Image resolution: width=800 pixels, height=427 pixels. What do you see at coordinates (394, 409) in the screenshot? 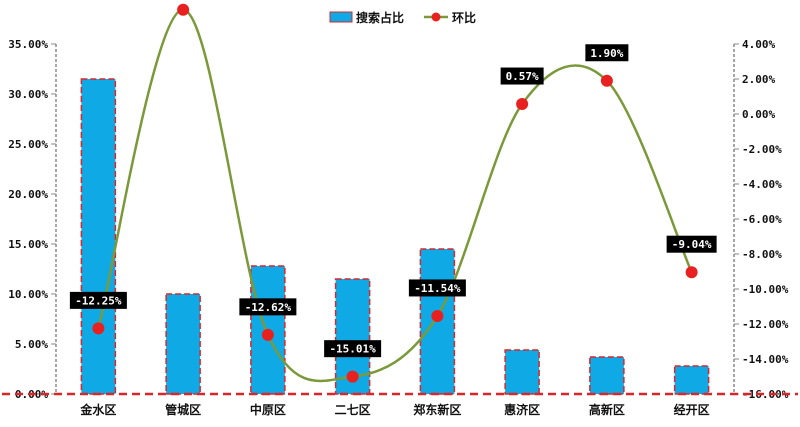
I see `category-labels: 金水区 管城区 中原区 二七区 郑东新区 惠济区 高新区 经开区` at bounding box center [394, 409].